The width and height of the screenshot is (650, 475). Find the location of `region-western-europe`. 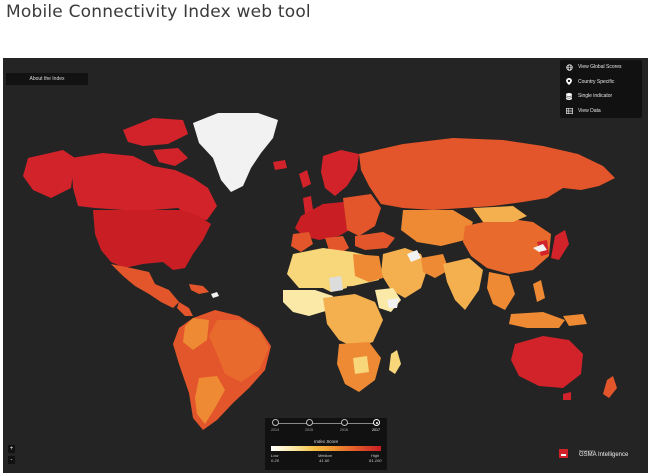

region-western-europe is located at coordinates (325, 221).